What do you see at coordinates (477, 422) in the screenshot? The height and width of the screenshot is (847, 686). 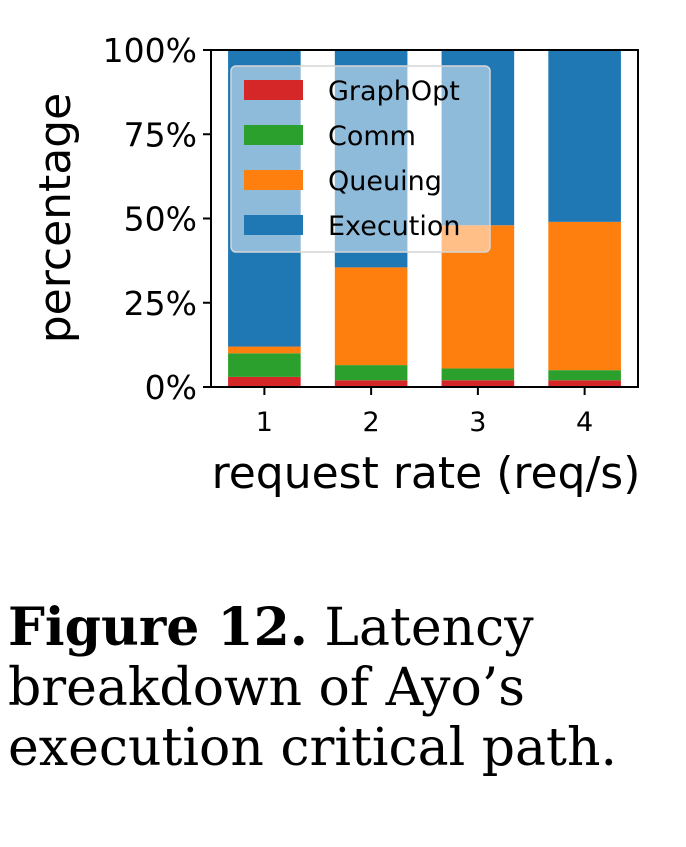 I see `x-tick-label: 3` at bounding box center [477, 422].